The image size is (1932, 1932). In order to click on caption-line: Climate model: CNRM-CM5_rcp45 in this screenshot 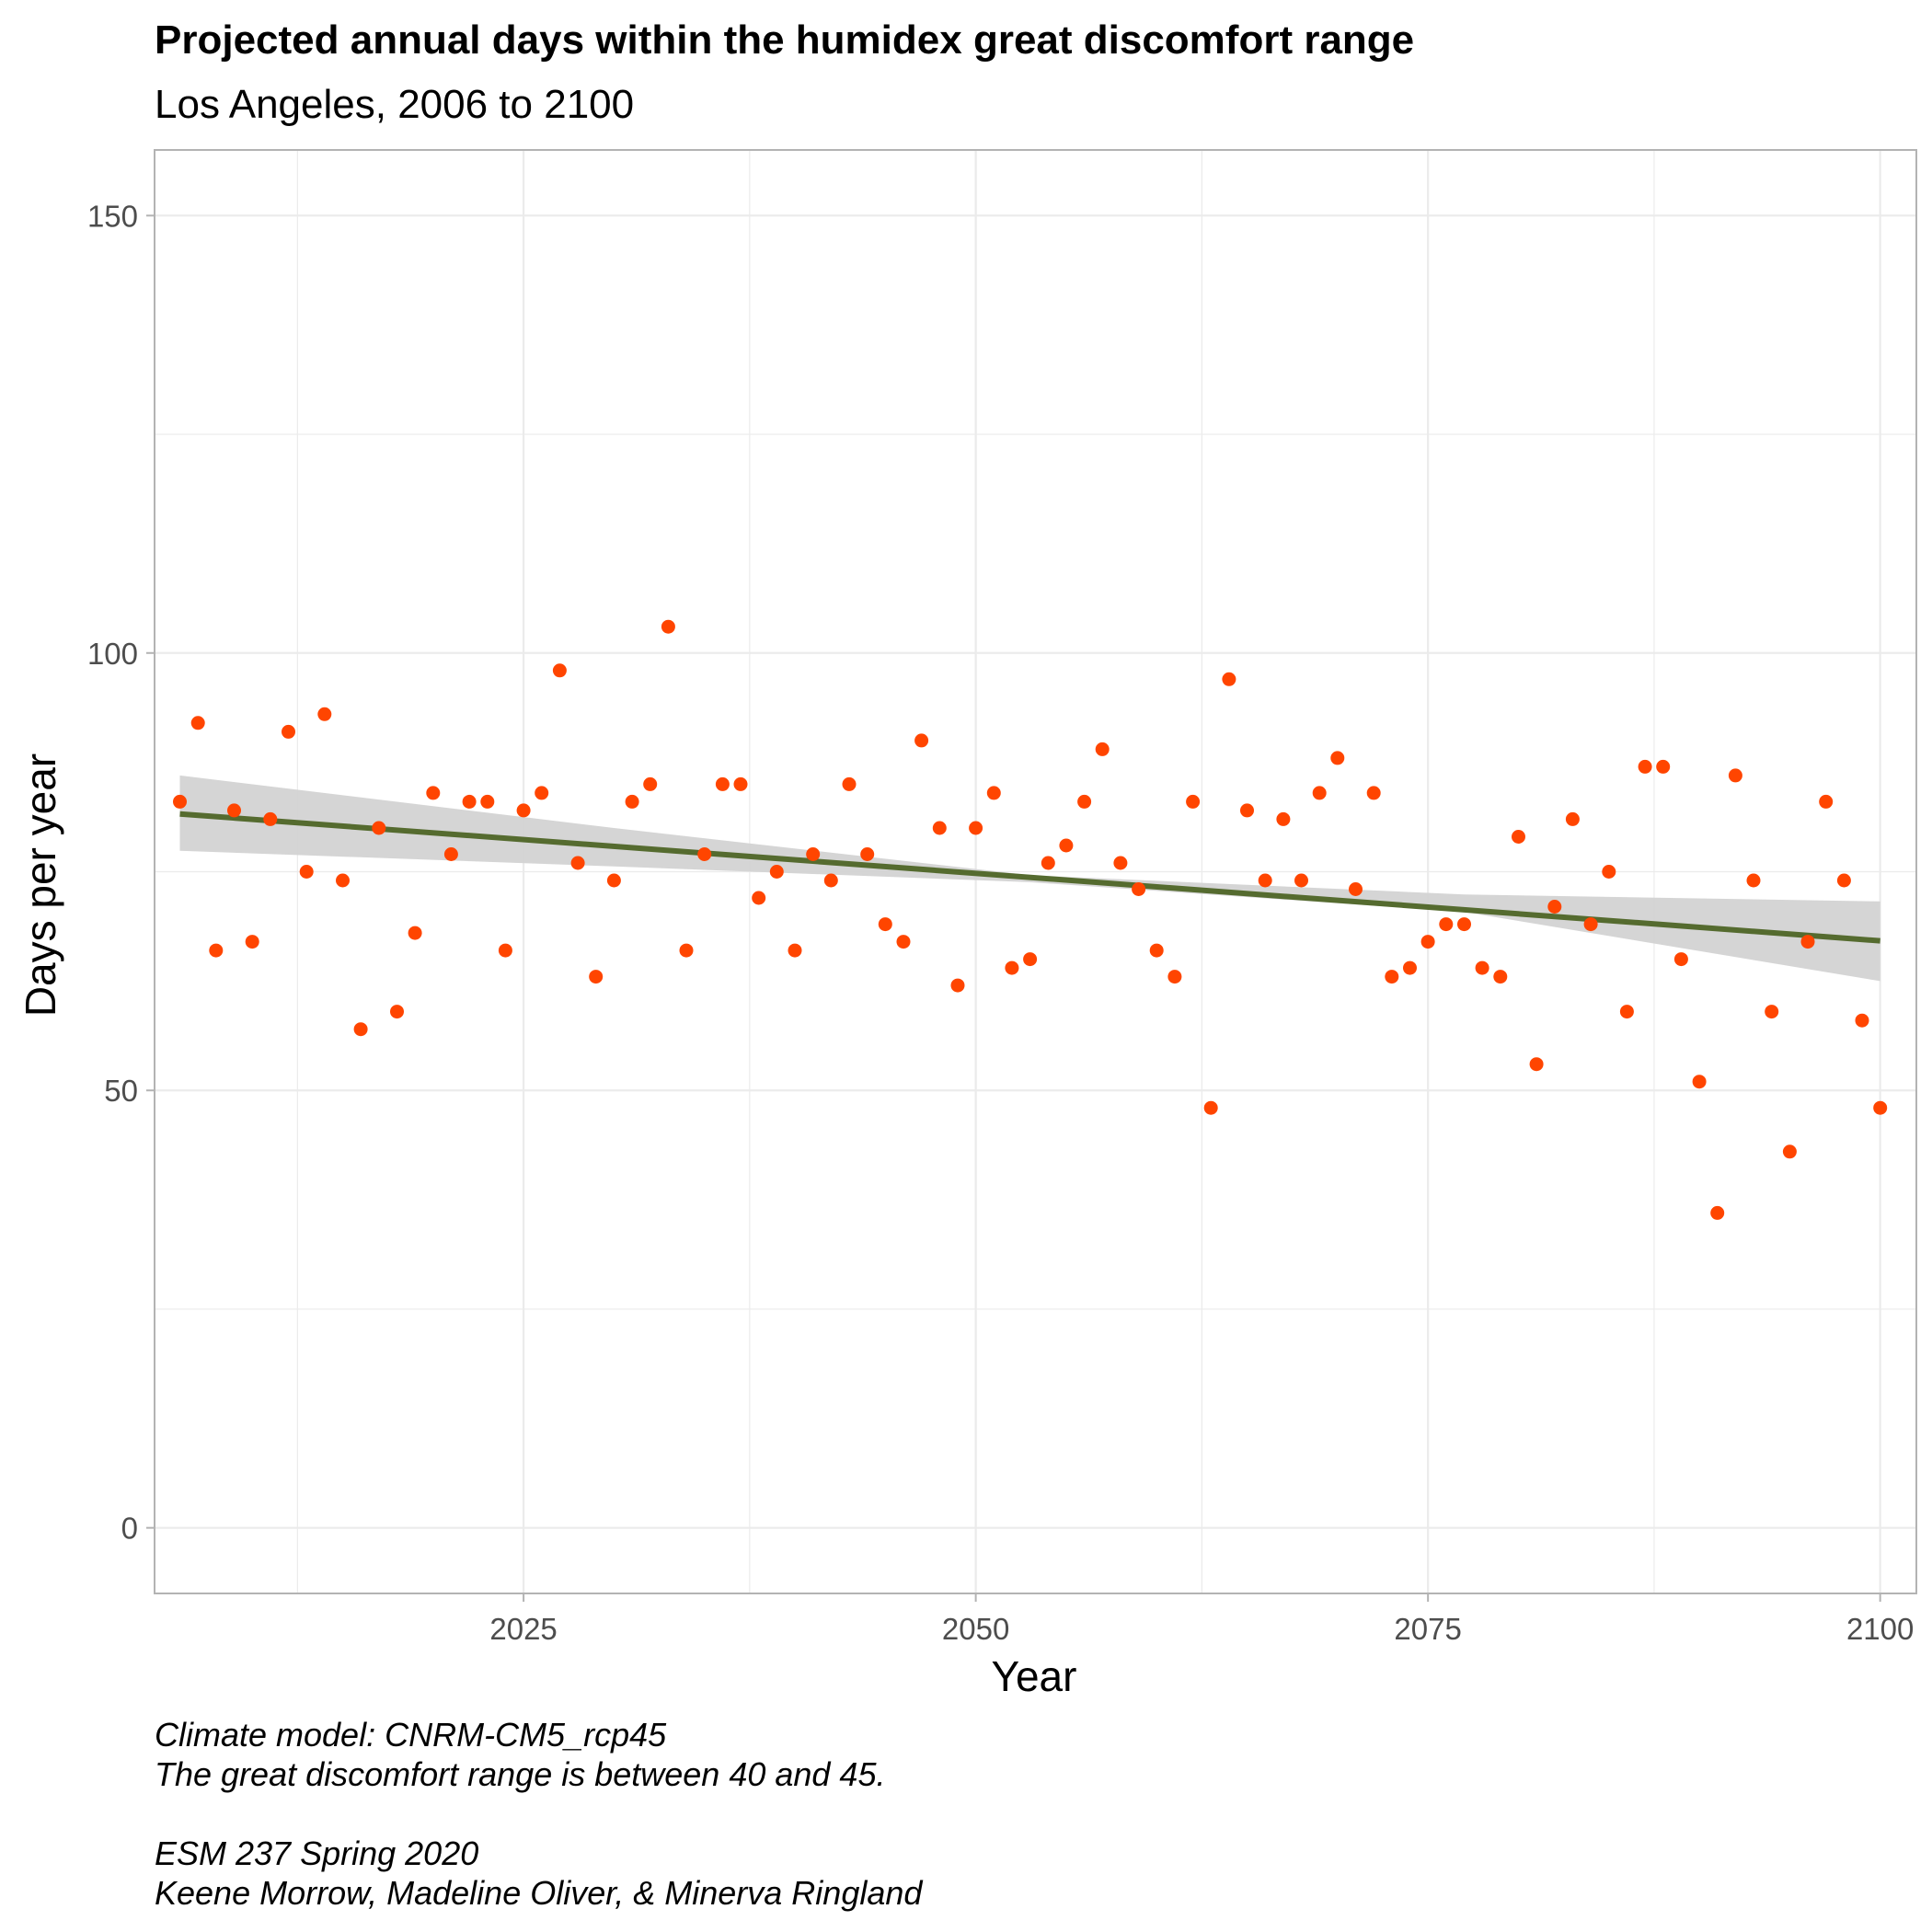, I will do `click(411, 1735)`.